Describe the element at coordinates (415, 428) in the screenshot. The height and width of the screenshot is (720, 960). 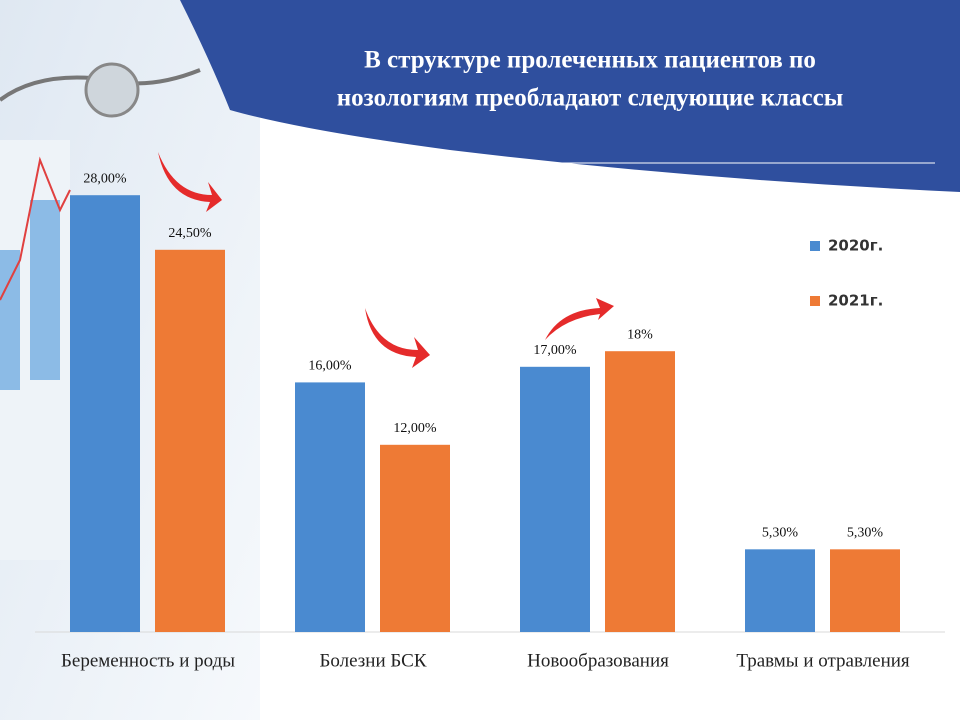
I see `data-label: 12,00%` at that location.